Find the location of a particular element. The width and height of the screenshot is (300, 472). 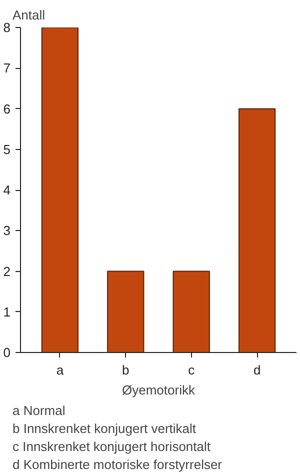

y-axis-title: Antall is located at coordinates (29, 15).